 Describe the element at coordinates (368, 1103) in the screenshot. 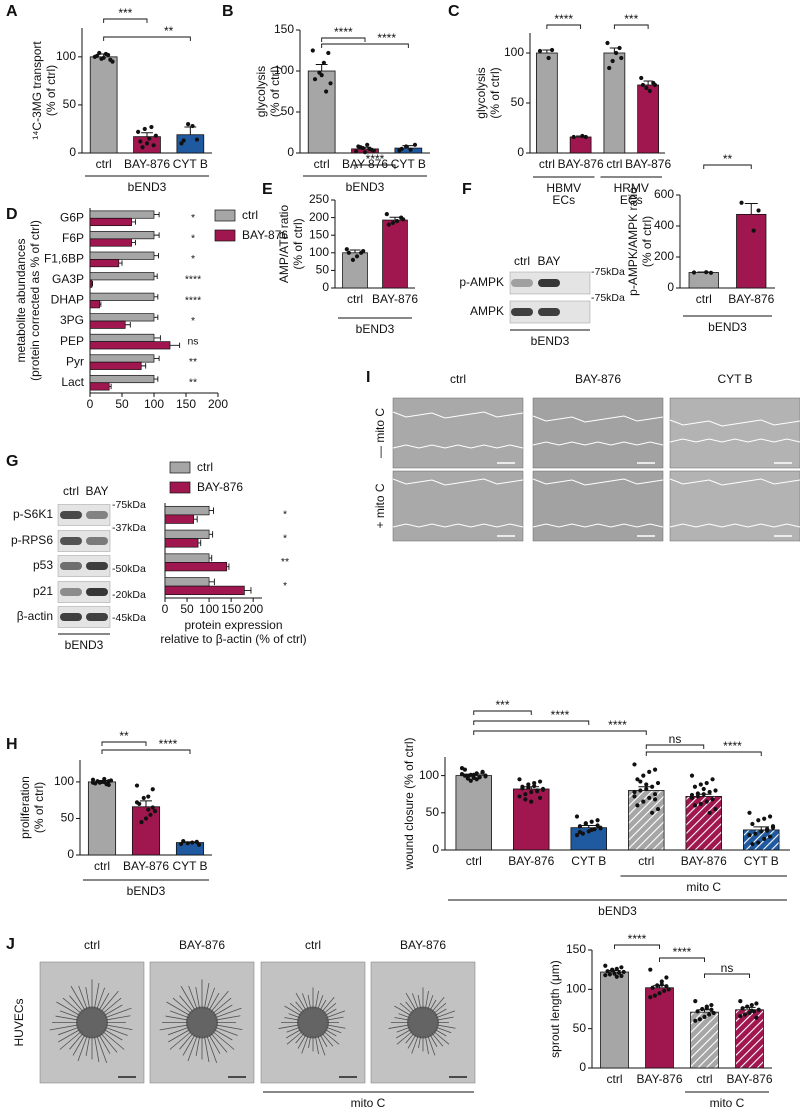

I see `group-label: mito C` at that location.